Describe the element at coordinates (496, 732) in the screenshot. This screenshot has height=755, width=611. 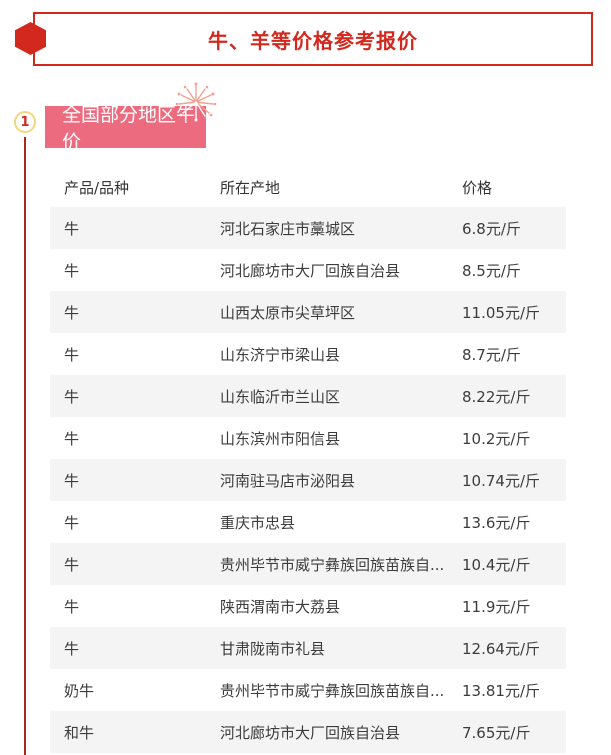
I see `price-cell: 7.65元/斤` at that location.